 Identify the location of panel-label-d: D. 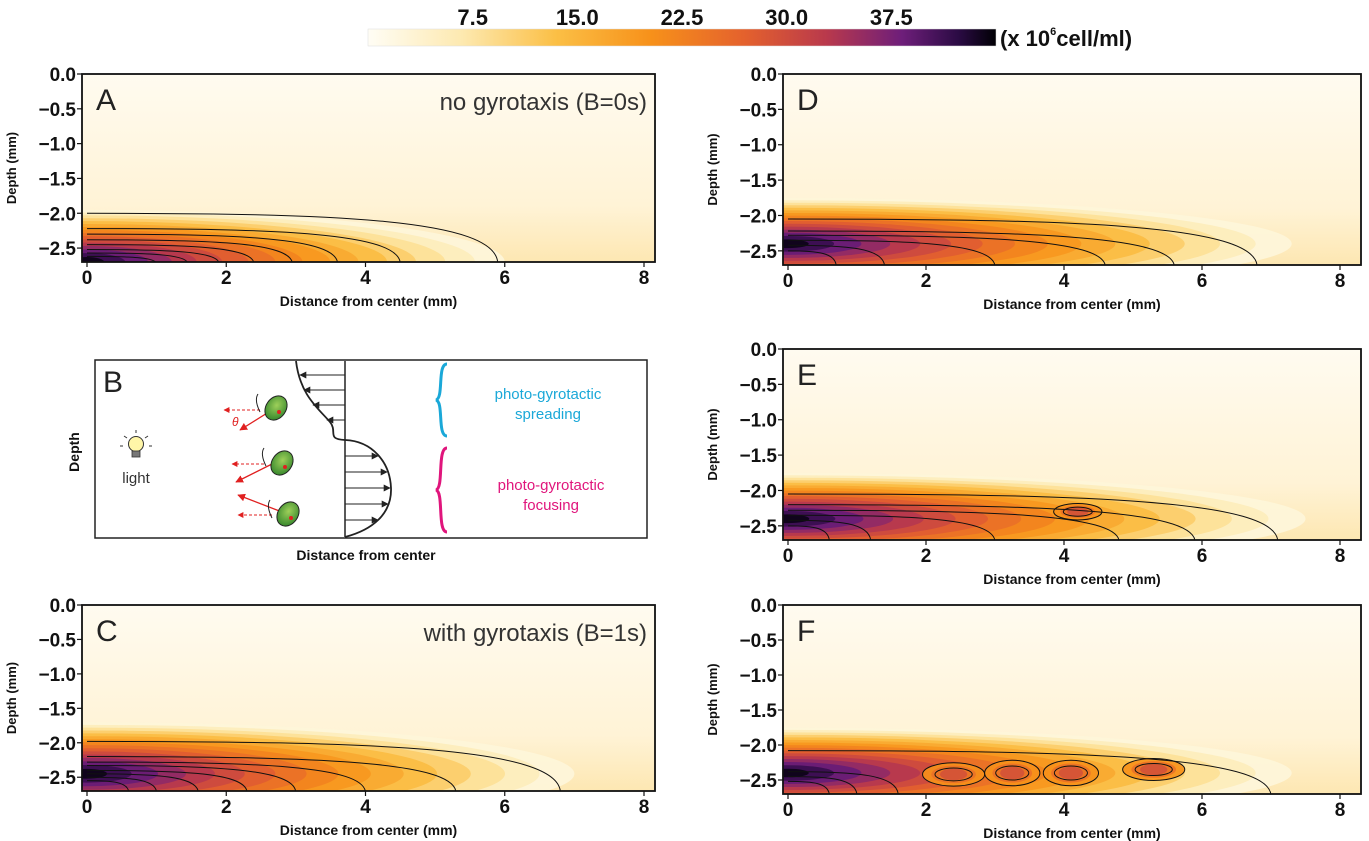
(808, 100).